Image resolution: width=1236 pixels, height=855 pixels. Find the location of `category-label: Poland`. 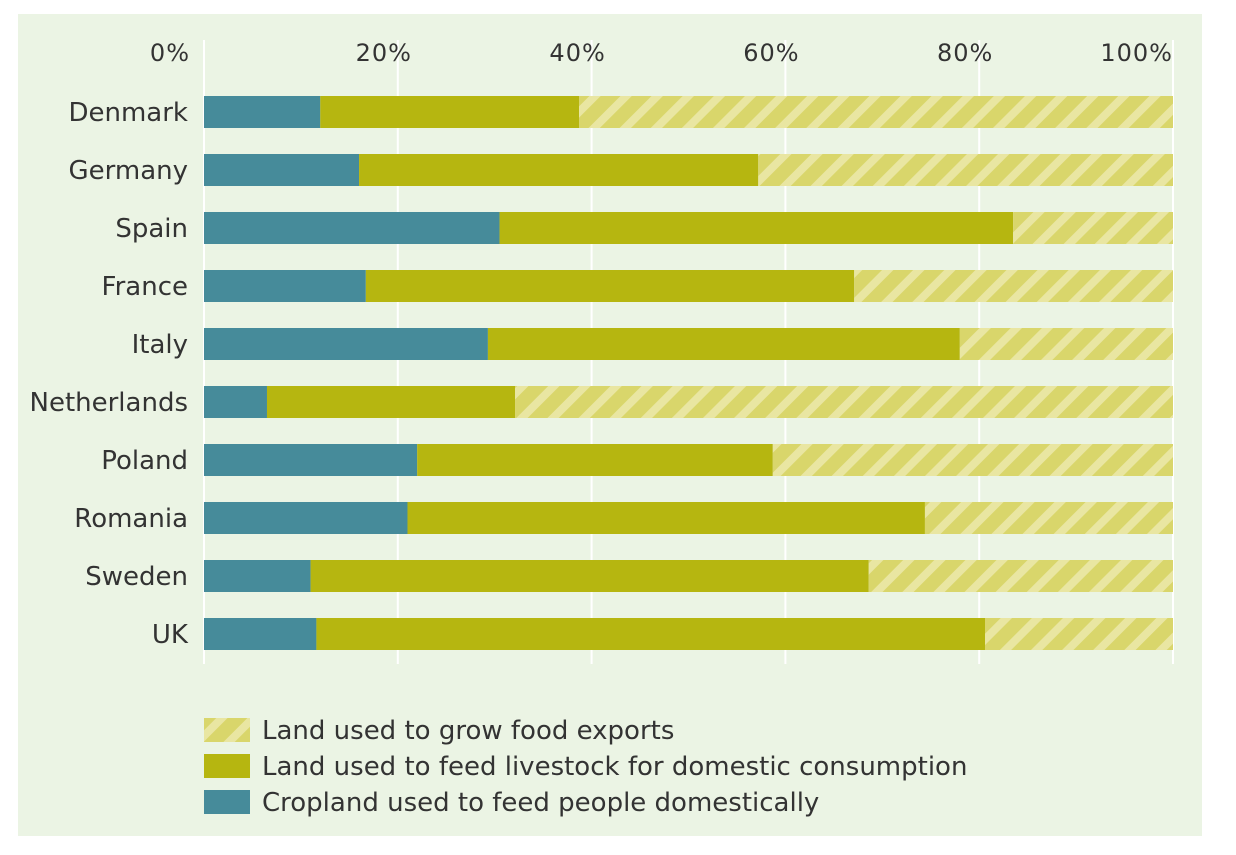

category-label: Poland is located at coordinates (144, 461).